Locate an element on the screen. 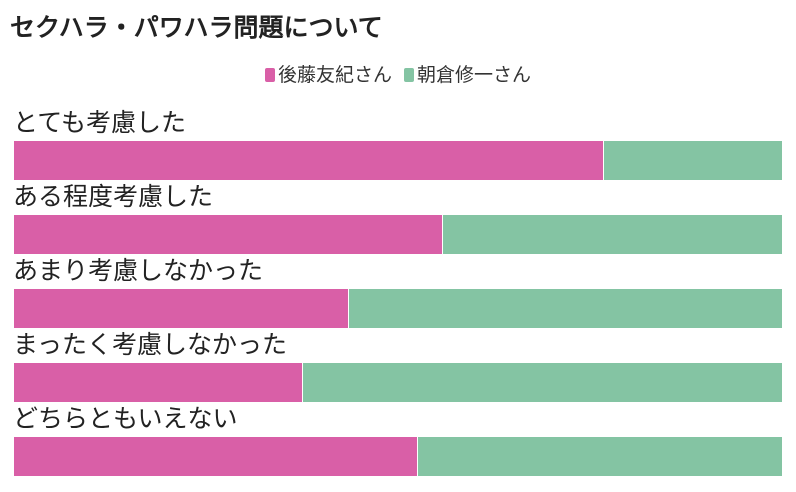 This screenshot has height=492, width=796. category-label: とても考慮した is located at coordinates (100, 122).